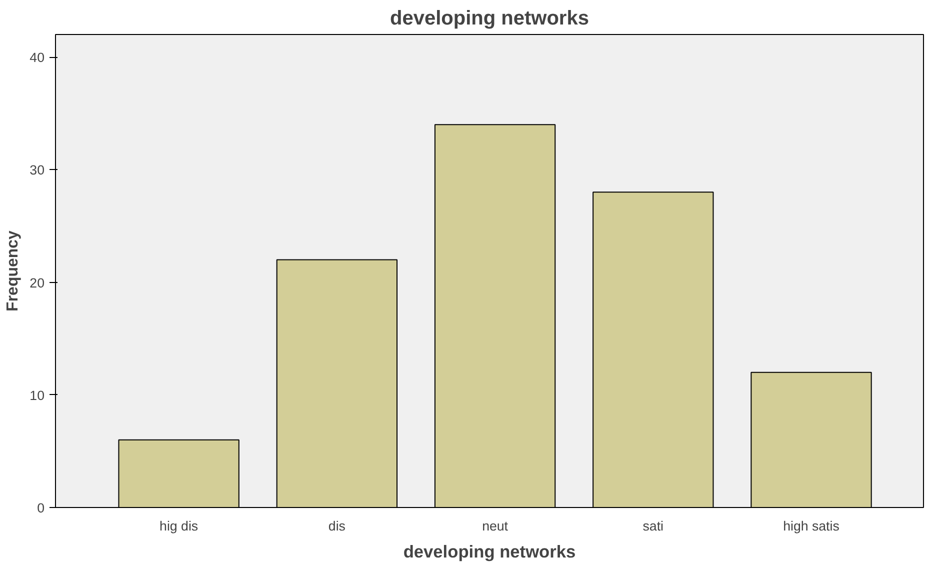  Describe the element at coordinates (37, 58) in the screenshot. I see `y-tick-label: 40` at that location.